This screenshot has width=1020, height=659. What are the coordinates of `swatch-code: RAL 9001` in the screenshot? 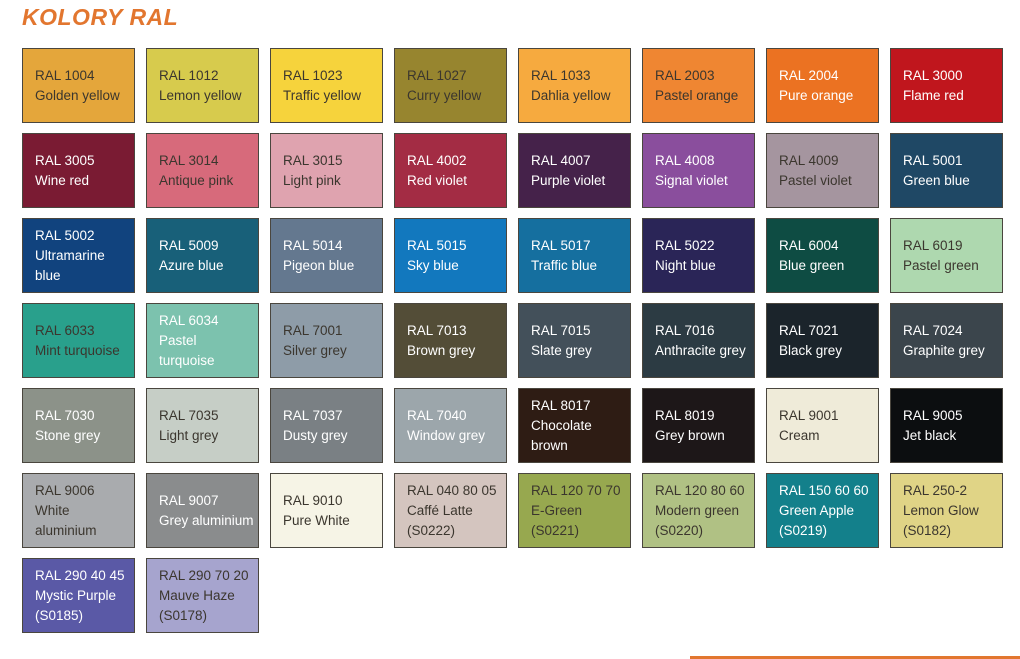 It's located at (809, 415).